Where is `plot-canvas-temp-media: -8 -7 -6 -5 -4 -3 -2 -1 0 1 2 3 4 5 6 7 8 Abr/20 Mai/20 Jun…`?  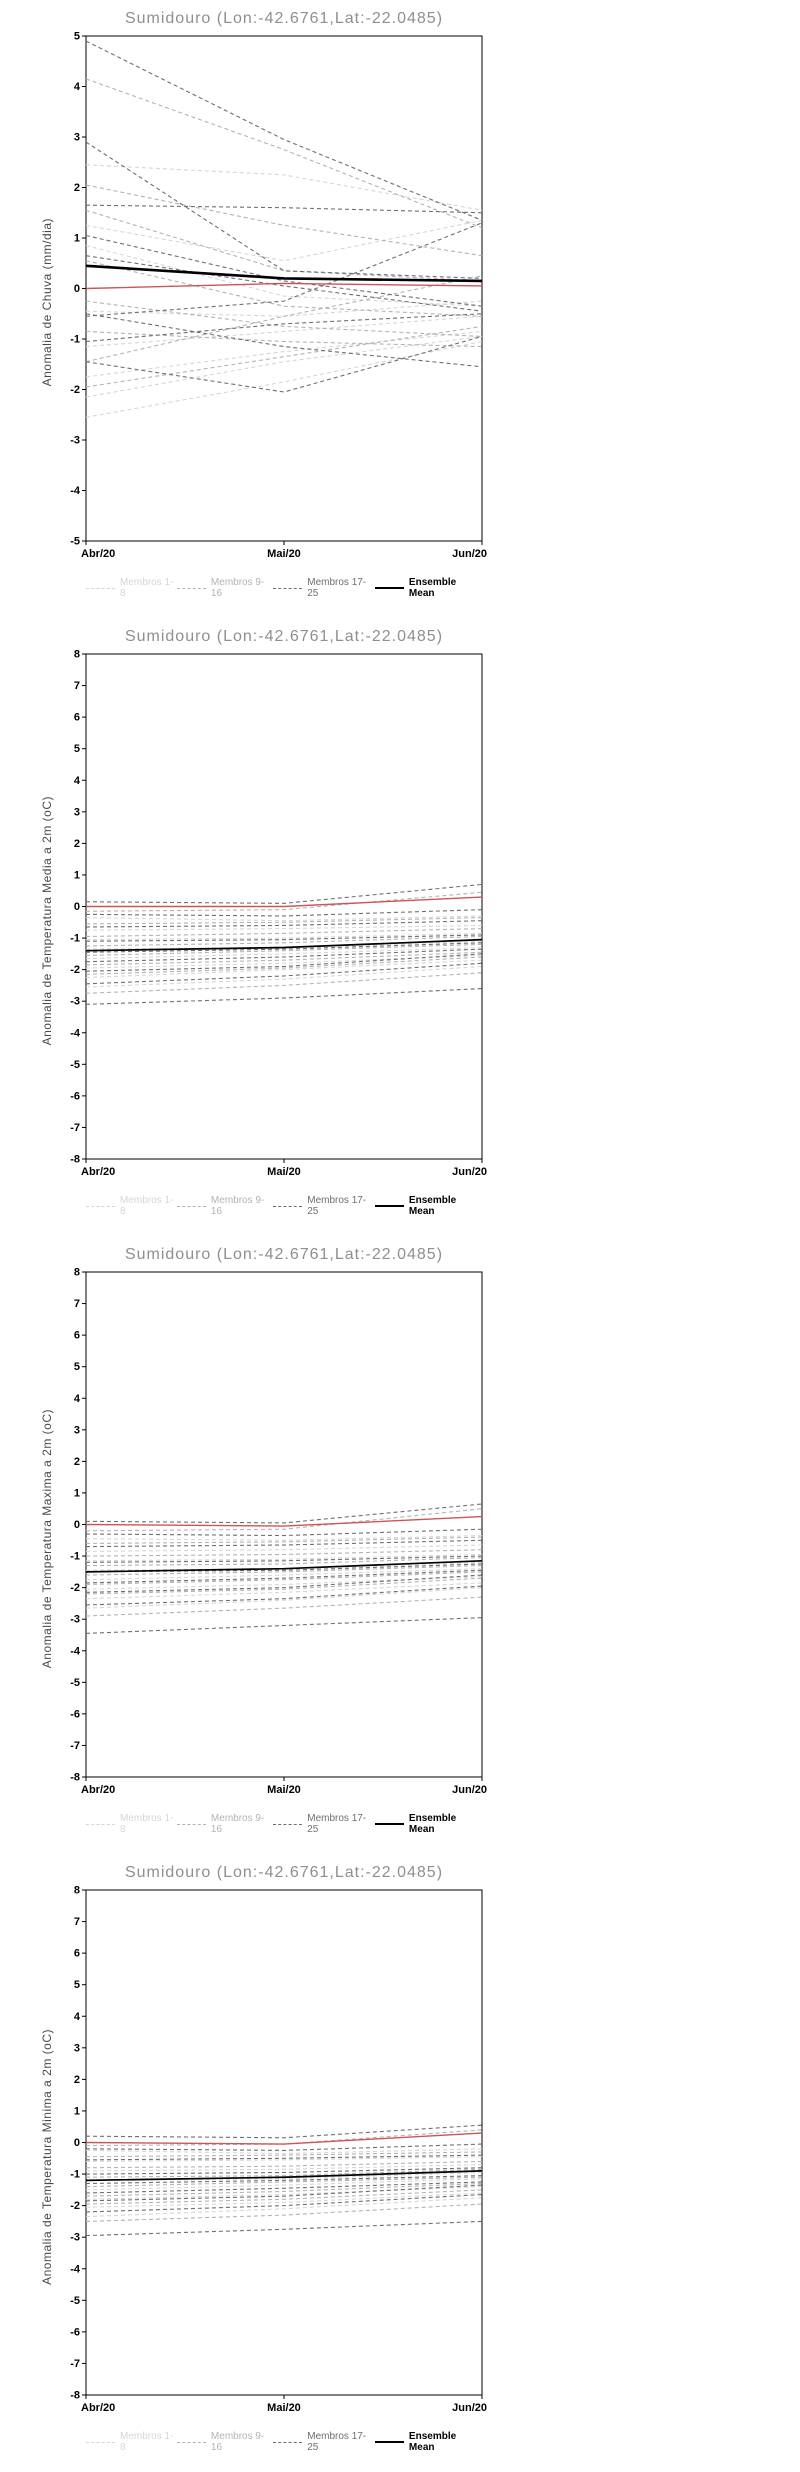 plot-canvas-temp-media: -8 -7 -6 -5 -4 -3 -2 -1 0 1 2 3 4 5 6 7 8 Abr/20 Mai/20 Jun… is located at coordinates (278, 914).